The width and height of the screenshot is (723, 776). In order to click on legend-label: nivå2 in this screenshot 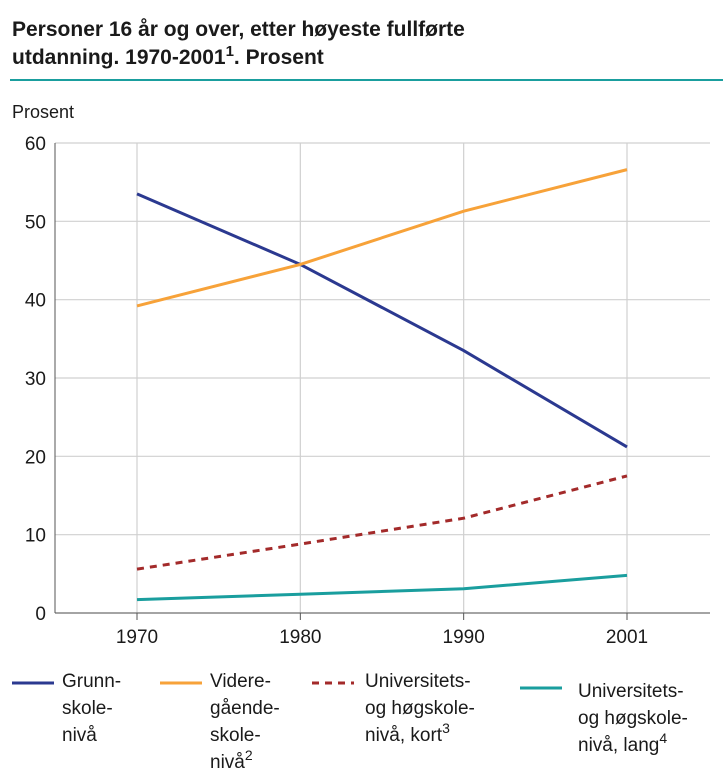, I will do `click(231, 760)`.